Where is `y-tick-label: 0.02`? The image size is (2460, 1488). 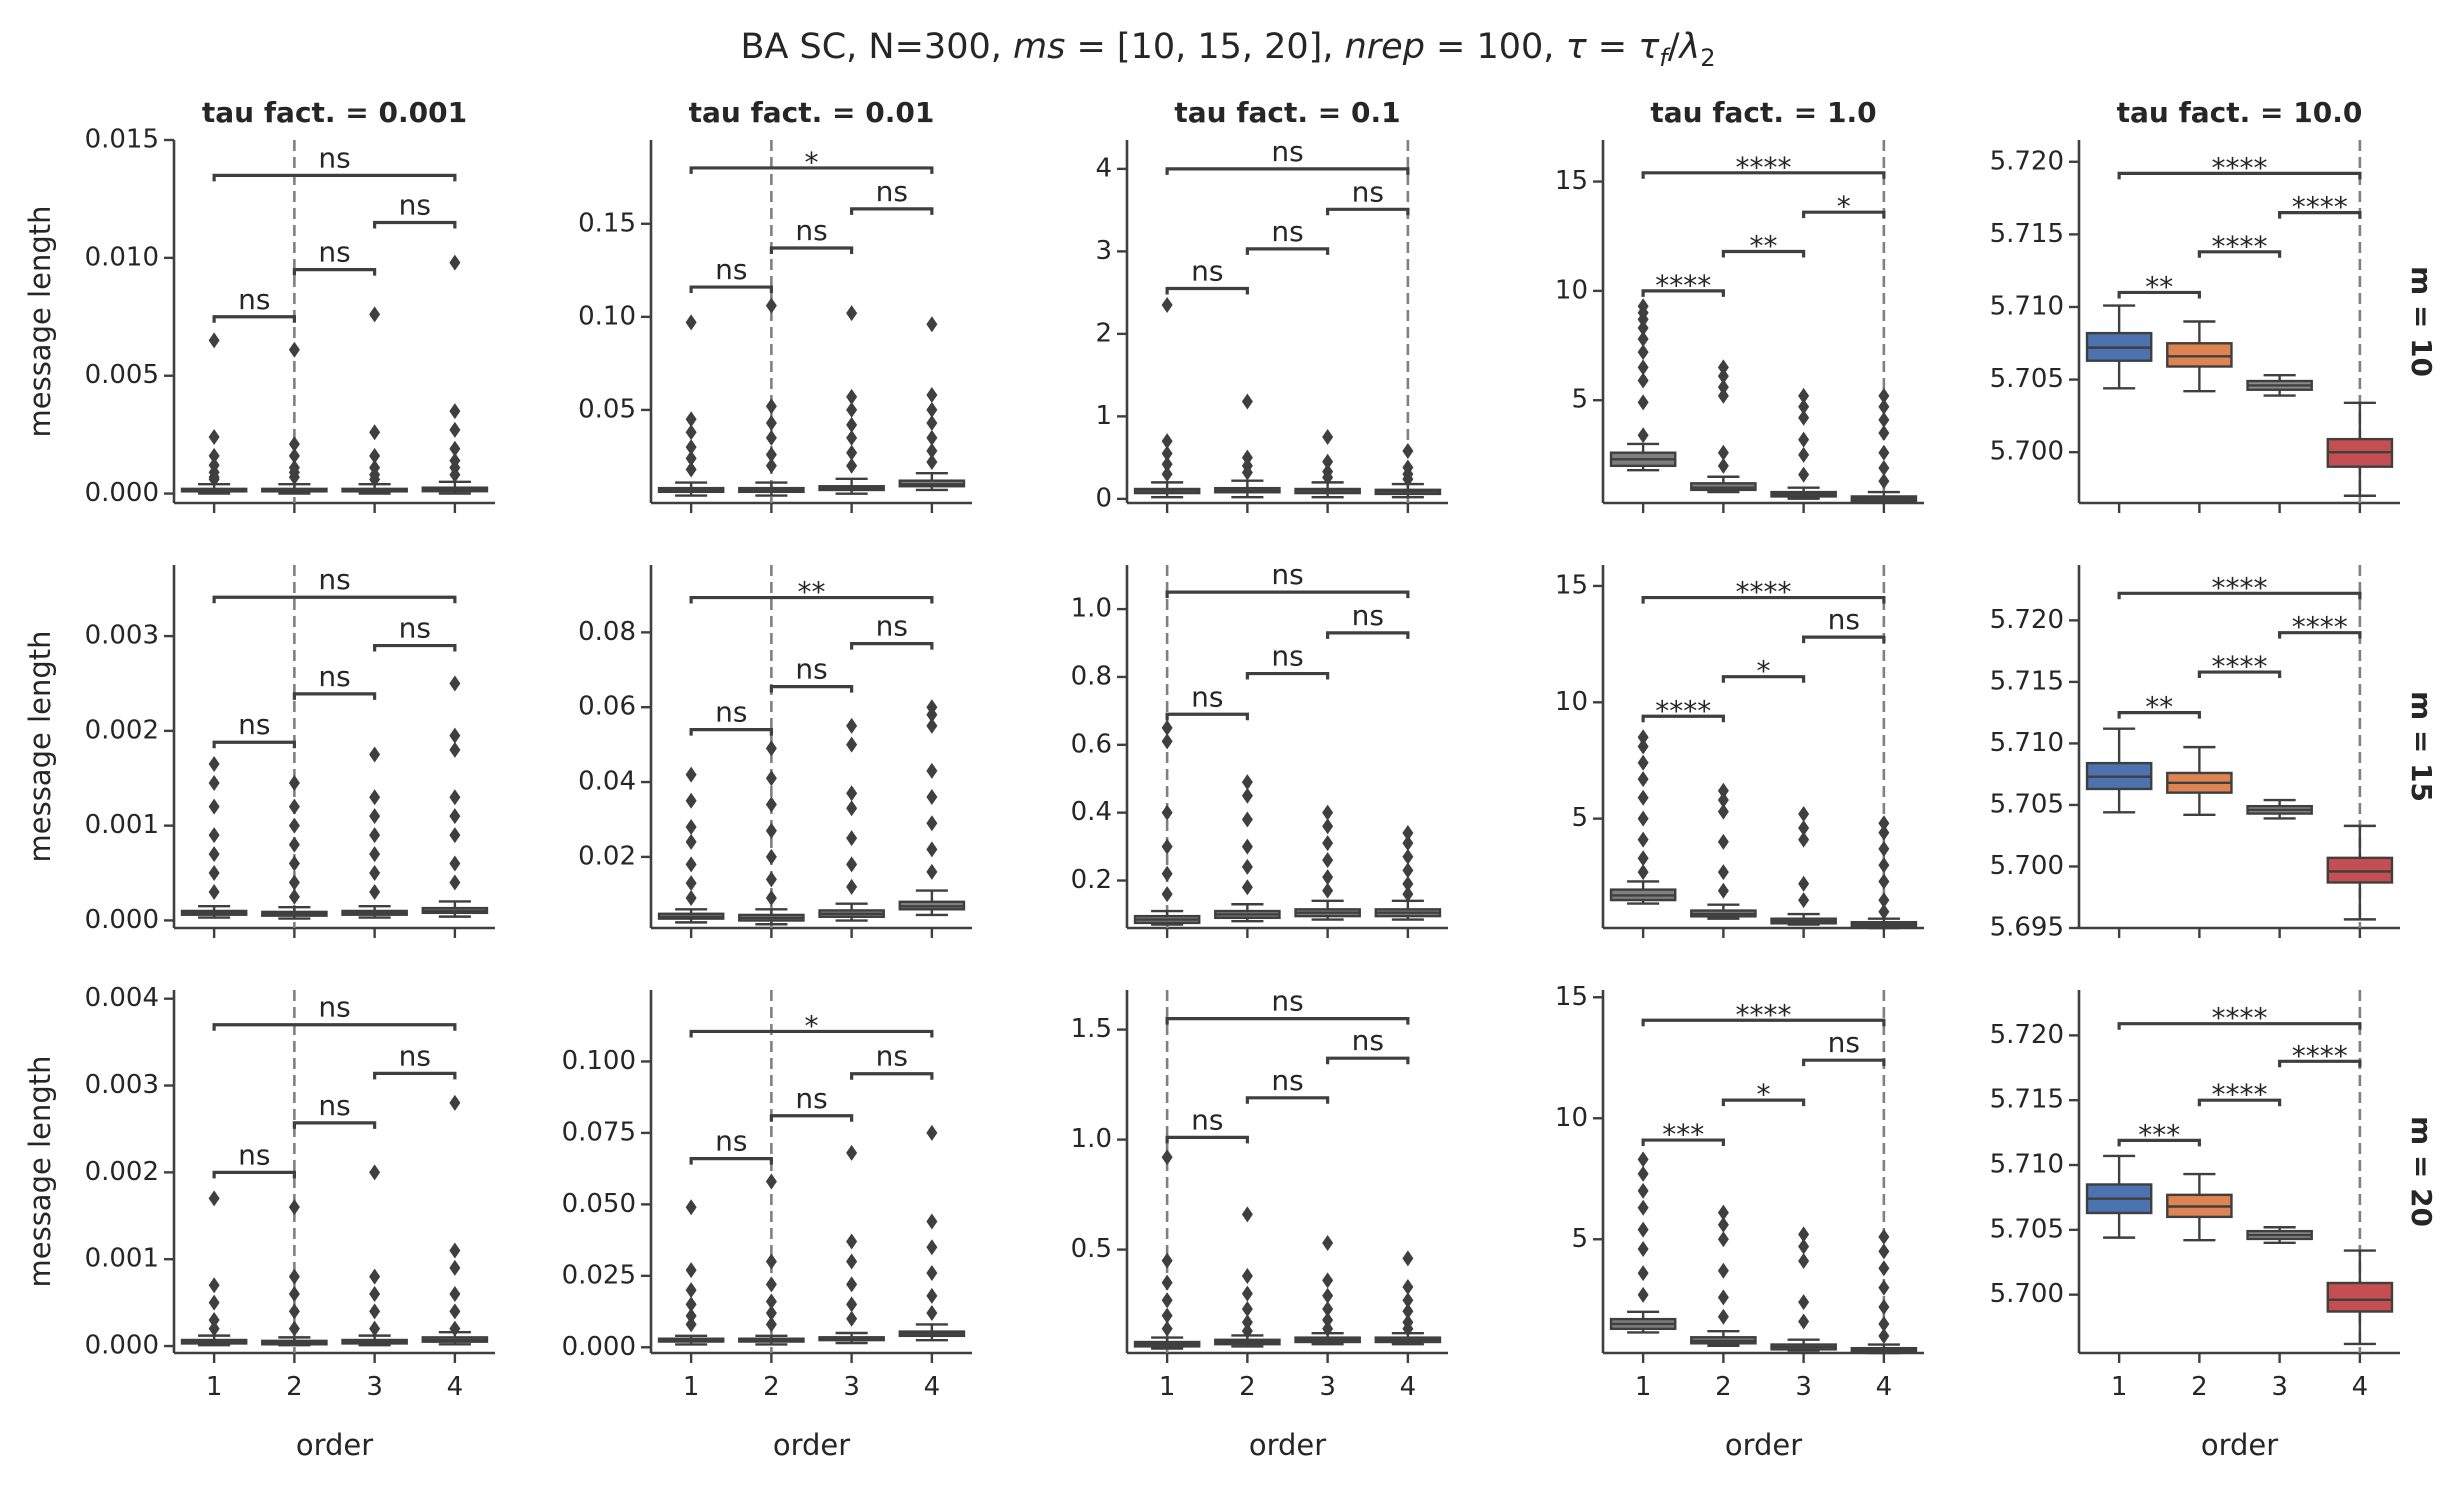
y-tick-label: 0.02 is located at coordinates (607, 856).